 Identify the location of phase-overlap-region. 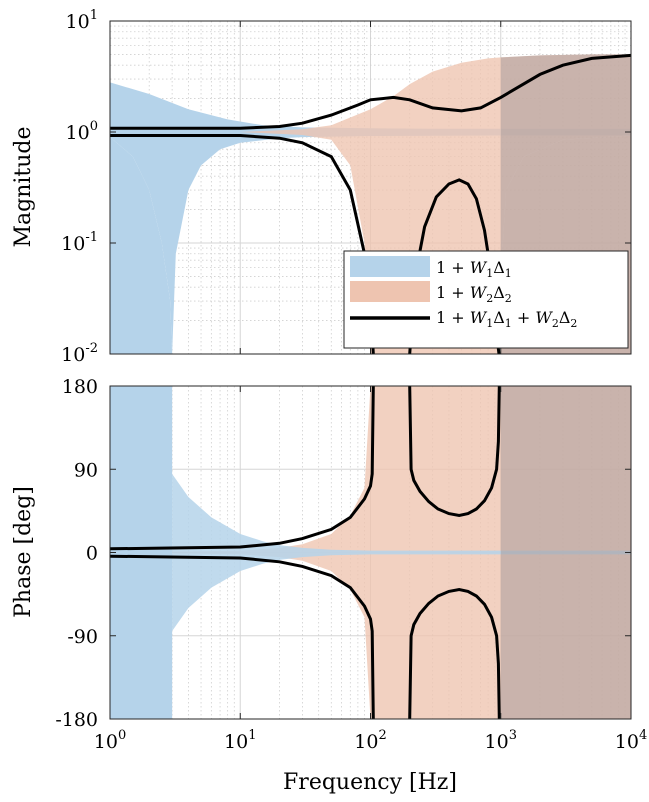
(565, 552).